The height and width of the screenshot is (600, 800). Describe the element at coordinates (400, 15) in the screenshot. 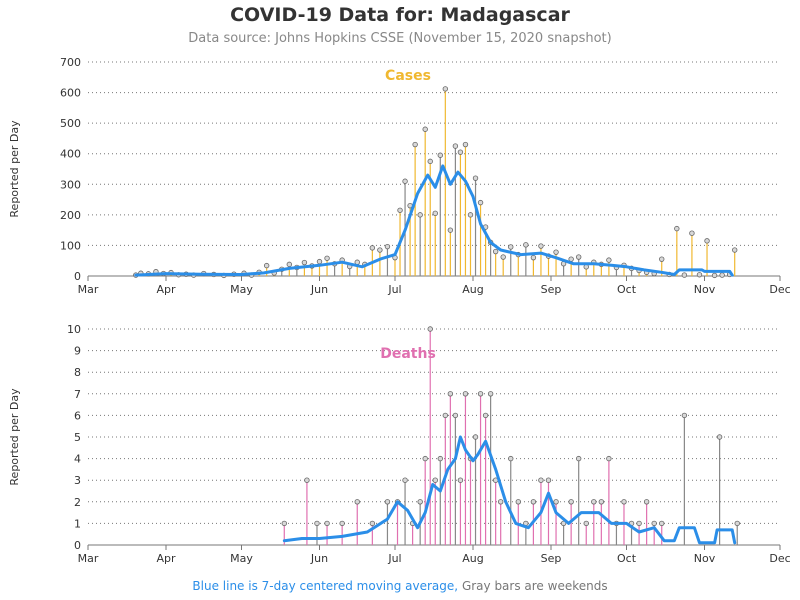

I see `chart-title: COVID-19 Data for: Madagascar` at that location.